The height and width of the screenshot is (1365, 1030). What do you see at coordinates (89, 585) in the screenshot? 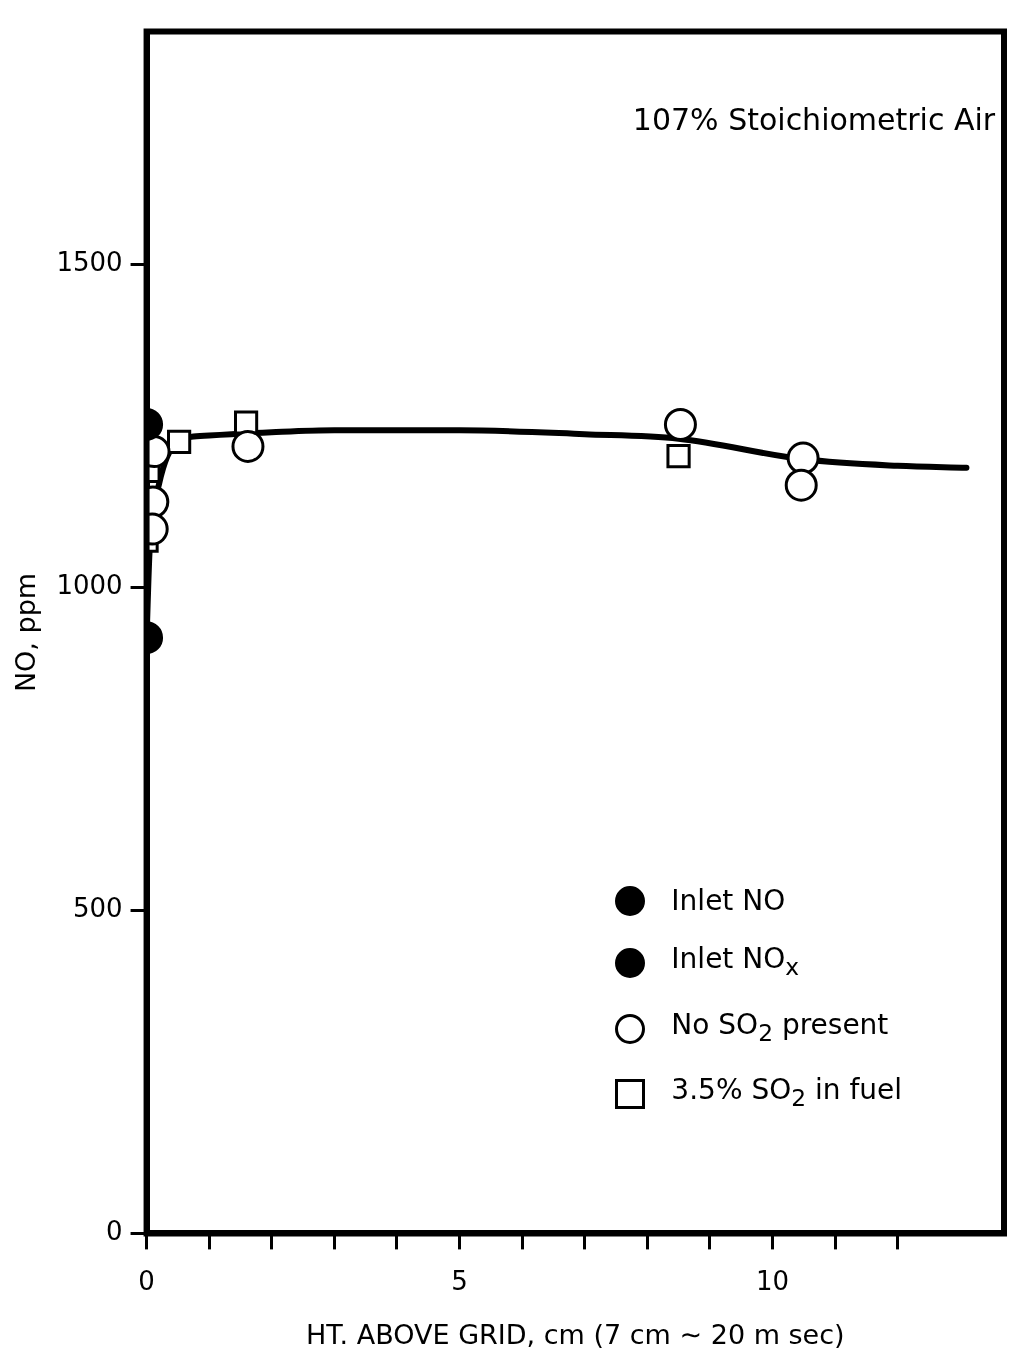
I see `y-tick-label: 1000` at bounding box center [89, 585].